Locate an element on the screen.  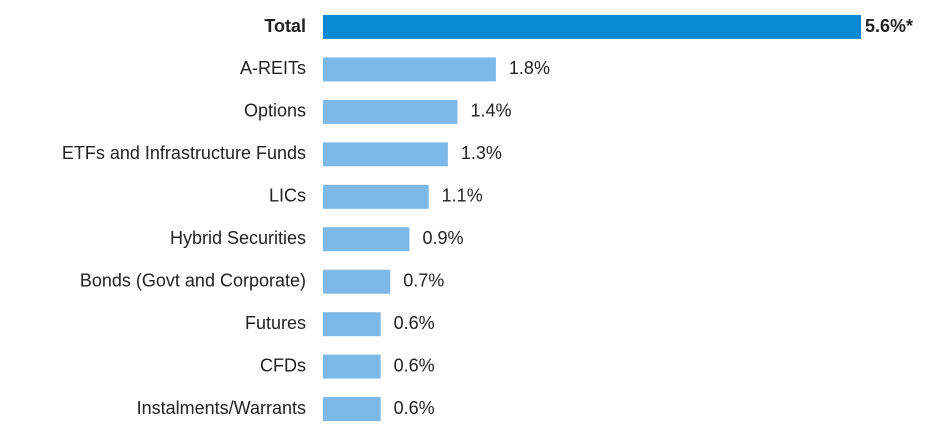
value-label: 5.6%* is located at coordinates (889, 26).